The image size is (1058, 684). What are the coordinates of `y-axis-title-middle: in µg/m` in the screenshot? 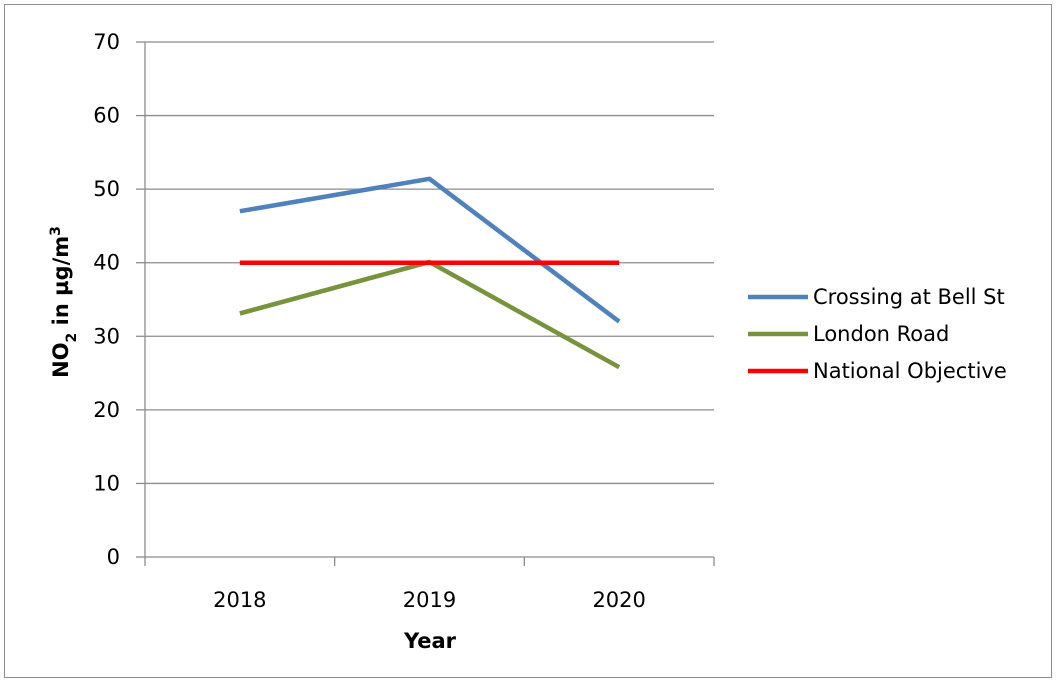 It's located at (61, 284).